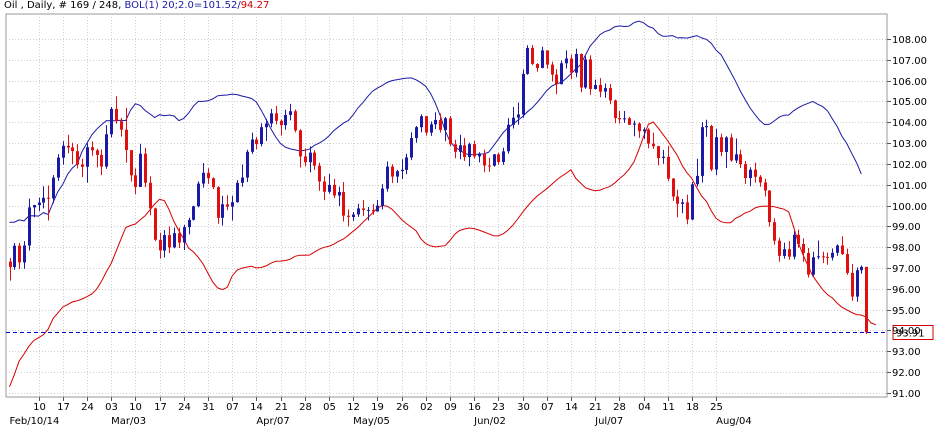 Image resolution: width=942 pixels, height=436 pixels. Describe the element at coordinates (255, 5) in the screenshot. I see `bollinger-lower-value: 94.27` at that location.